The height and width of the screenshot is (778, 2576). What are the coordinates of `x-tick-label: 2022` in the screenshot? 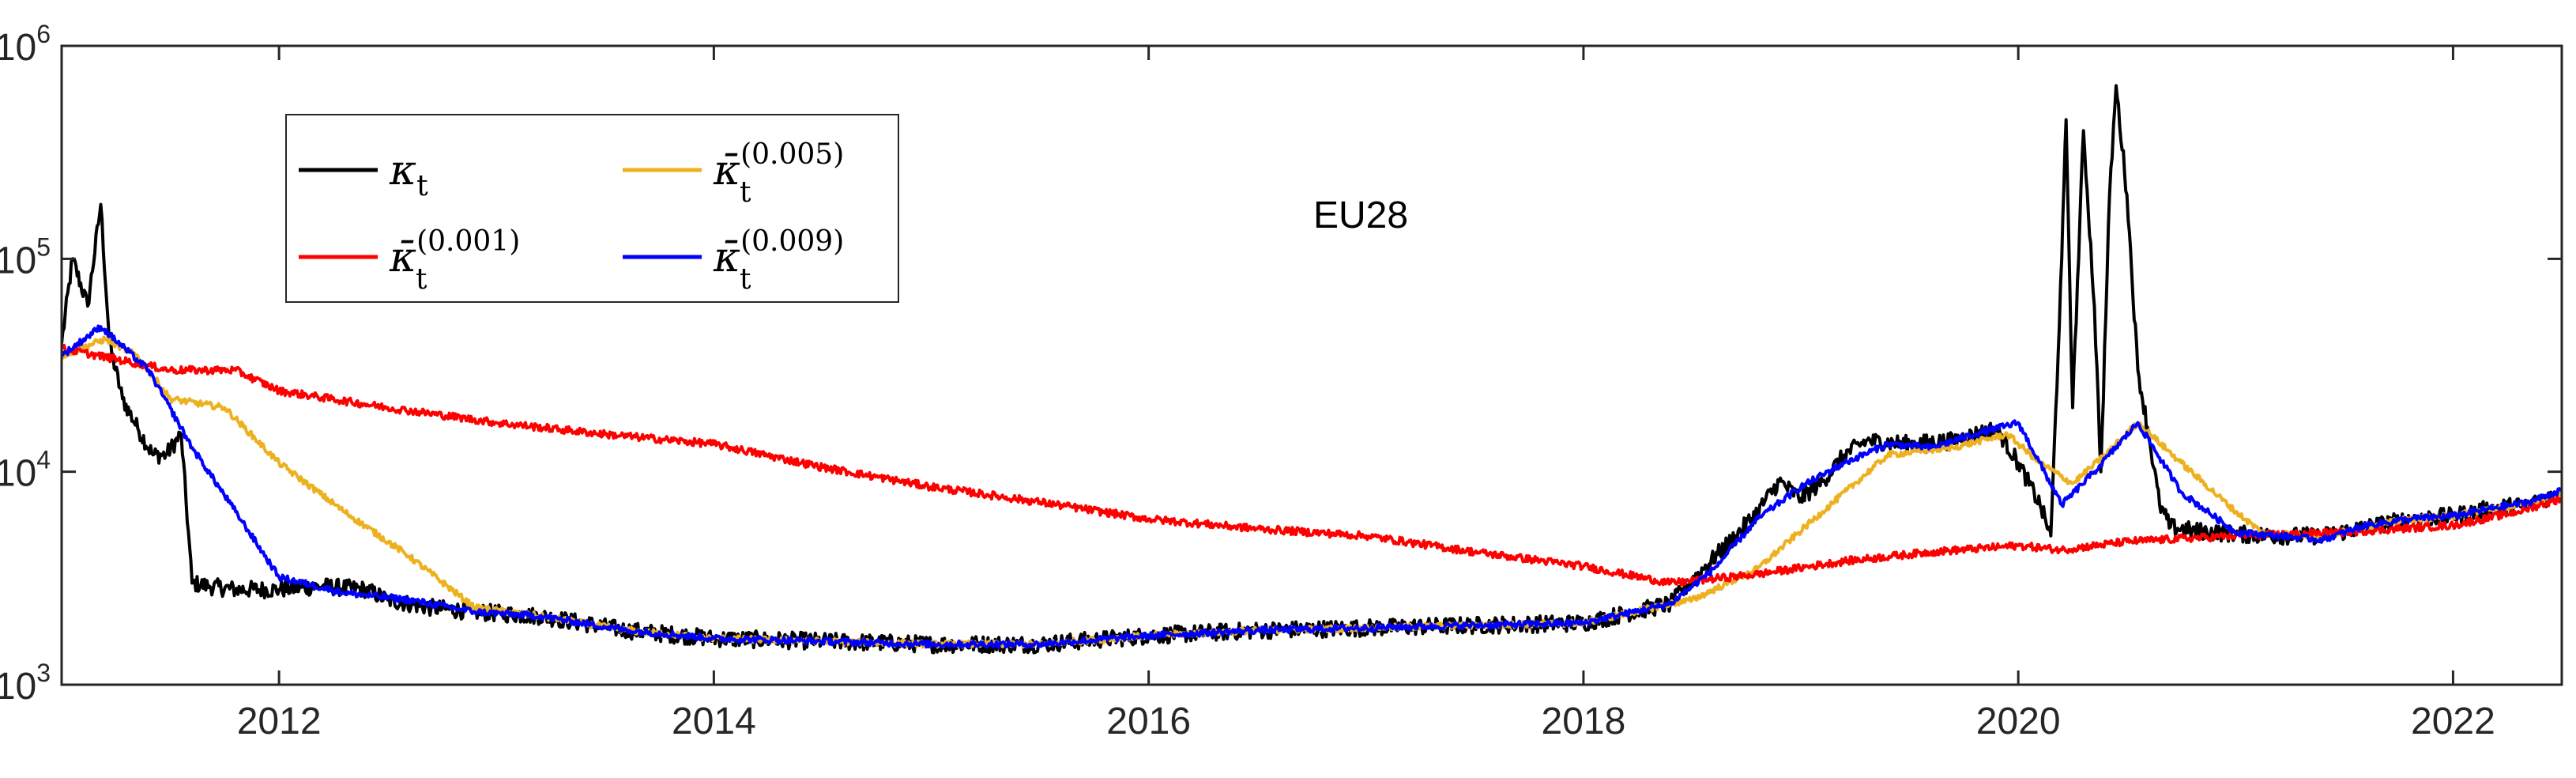 It's located at (2453, 721).